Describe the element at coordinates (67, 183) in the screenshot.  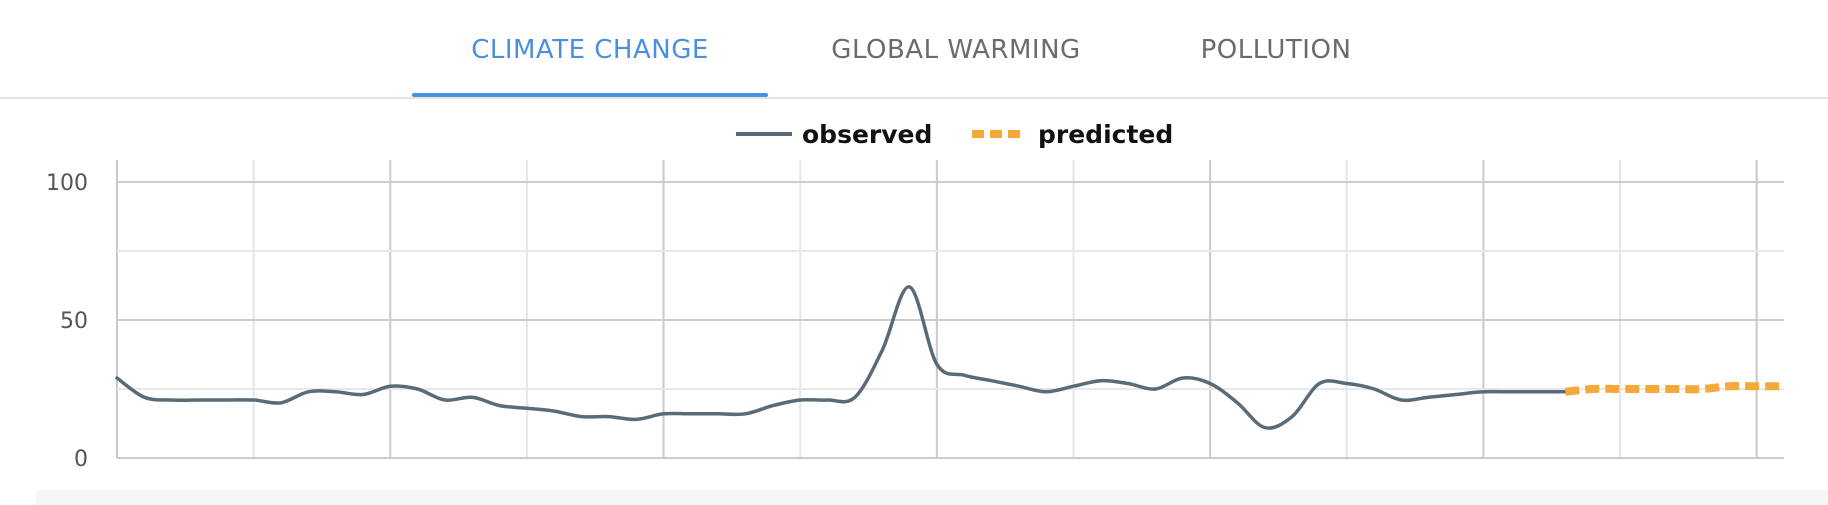
I see `y-tick-label: 100` at that location.